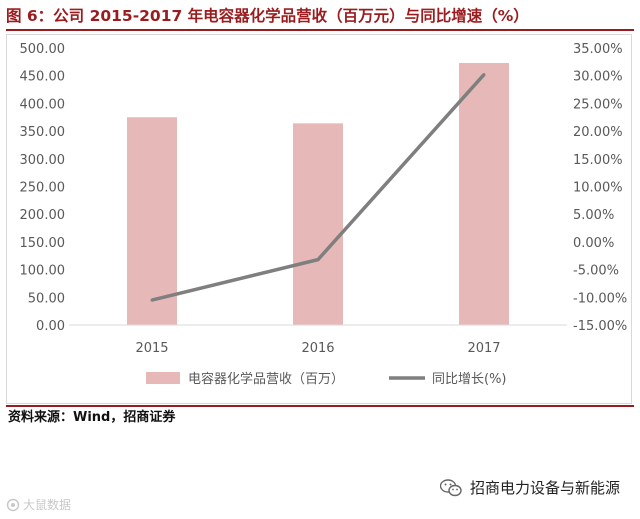 The width and height of the screenshot is (640, 519). What do you see at coordinates (483, 348) in the screenshot?
I see `x-tick-label: 2017` at bounding box center [483, 348].